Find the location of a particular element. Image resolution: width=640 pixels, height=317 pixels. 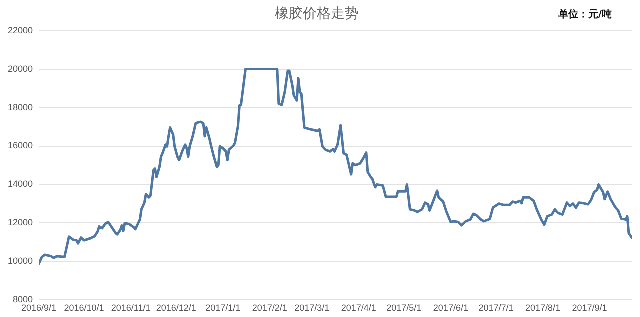

x-tick-label: 2017/5/1 is located at coordinates (404, 308).